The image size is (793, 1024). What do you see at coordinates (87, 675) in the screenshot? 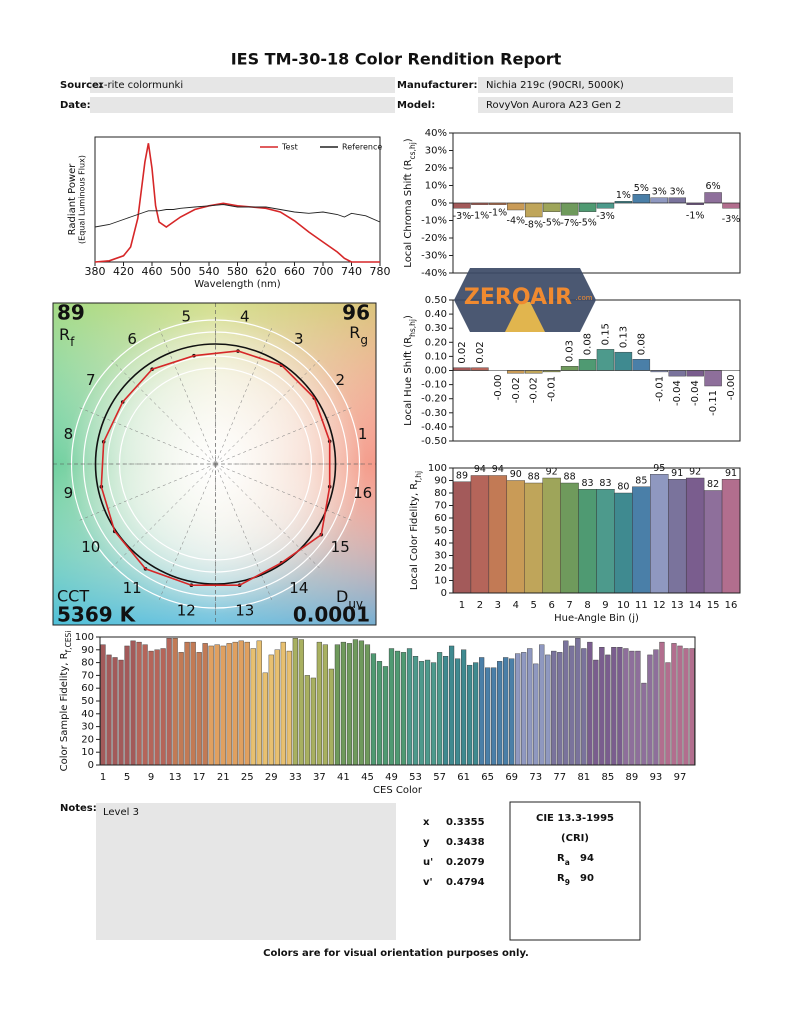
I see `y-tick-label: 70` at bounding box center [87, 675].